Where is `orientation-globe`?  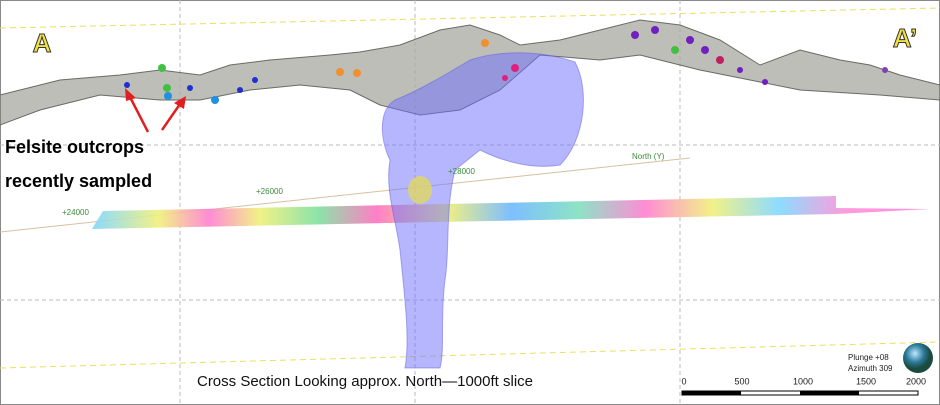 orientation-globe is located at coordinates (918, 358).